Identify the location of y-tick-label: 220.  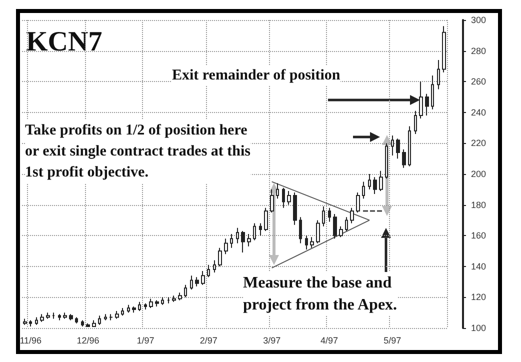
(478, 143).